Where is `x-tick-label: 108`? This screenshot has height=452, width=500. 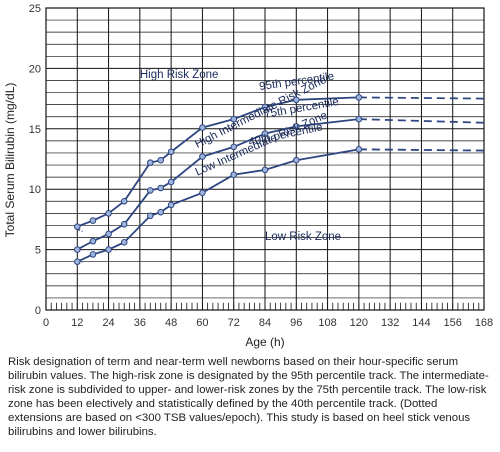 x-tick-label: 108 is located at coordinates (327, 323).